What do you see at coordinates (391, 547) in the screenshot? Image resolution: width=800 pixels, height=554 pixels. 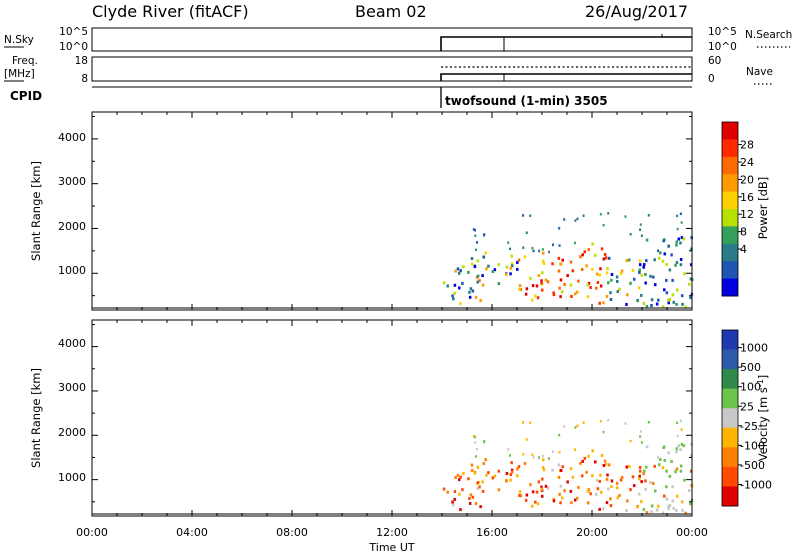 I see `time-axis-title: Time UT` at bounding box center [391, 547].